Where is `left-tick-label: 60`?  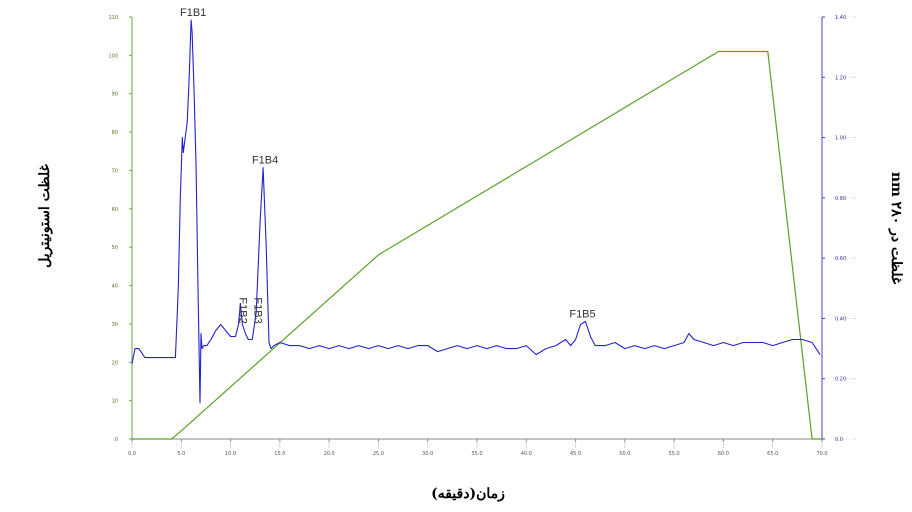 left-tick-label: 60 is located at coordinates (115, 210).